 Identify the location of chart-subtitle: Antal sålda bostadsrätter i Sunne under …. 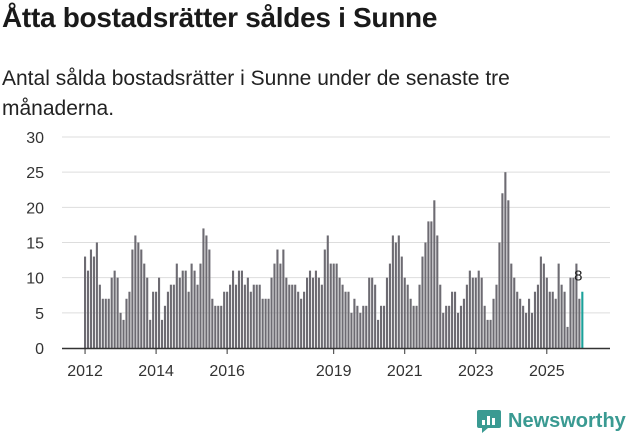
(256, 93).